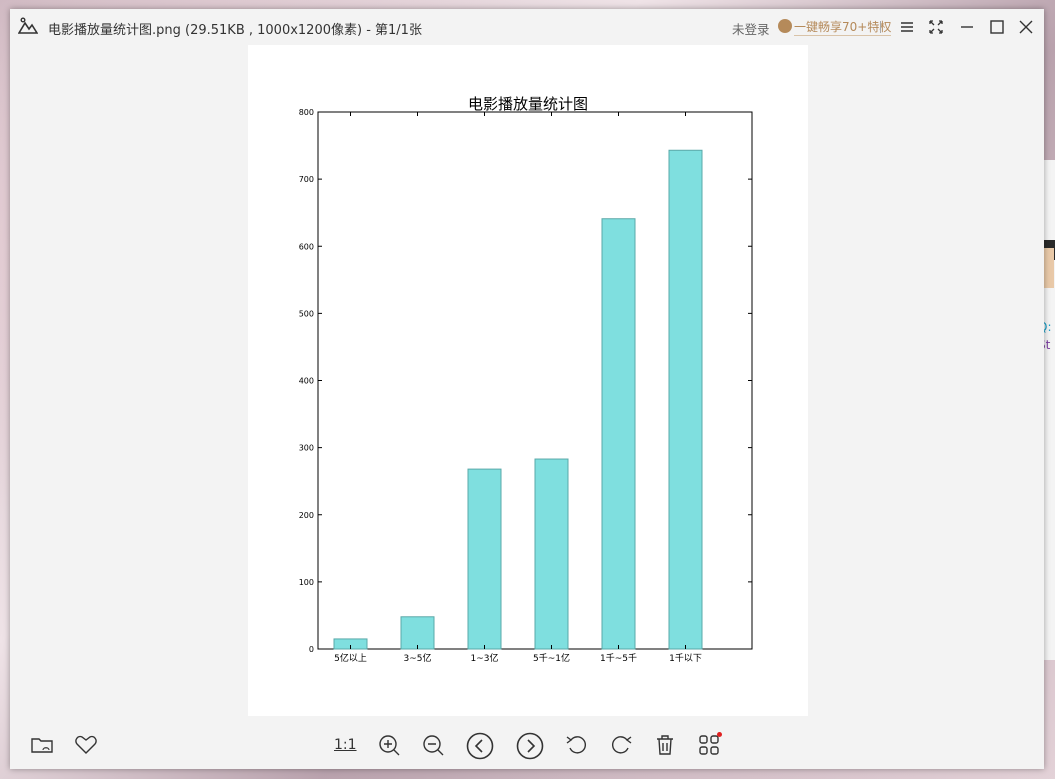 This screenshot has height=779, width=1055. What do you see at coordinates (86, 745) in the screenshot?
I see `favorite-heart-icon` at bounding box center [86, 745].